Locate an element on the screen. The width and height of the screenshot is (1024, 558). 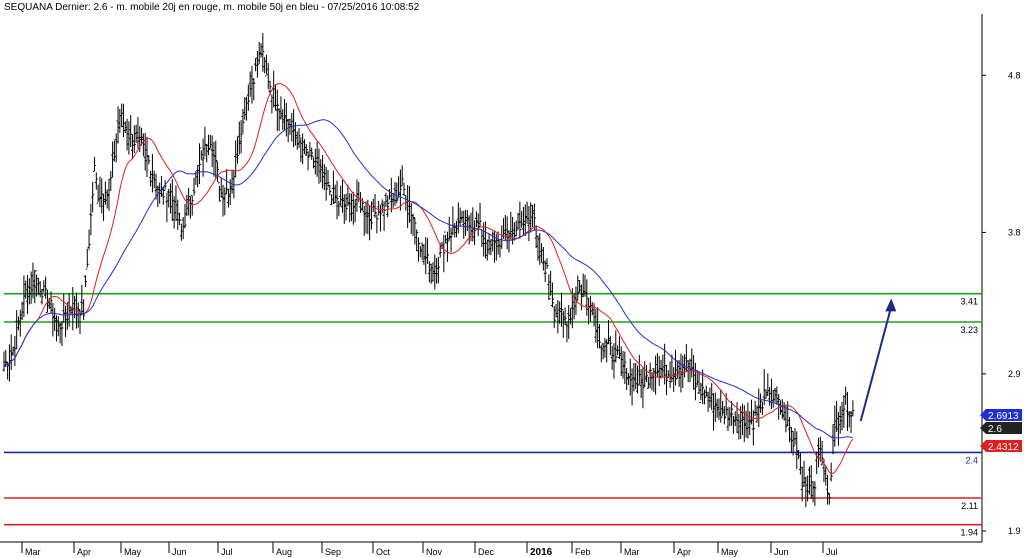
price-badges: 2.6913 2.6 2.4312 is located at coordinates (1001, 431).